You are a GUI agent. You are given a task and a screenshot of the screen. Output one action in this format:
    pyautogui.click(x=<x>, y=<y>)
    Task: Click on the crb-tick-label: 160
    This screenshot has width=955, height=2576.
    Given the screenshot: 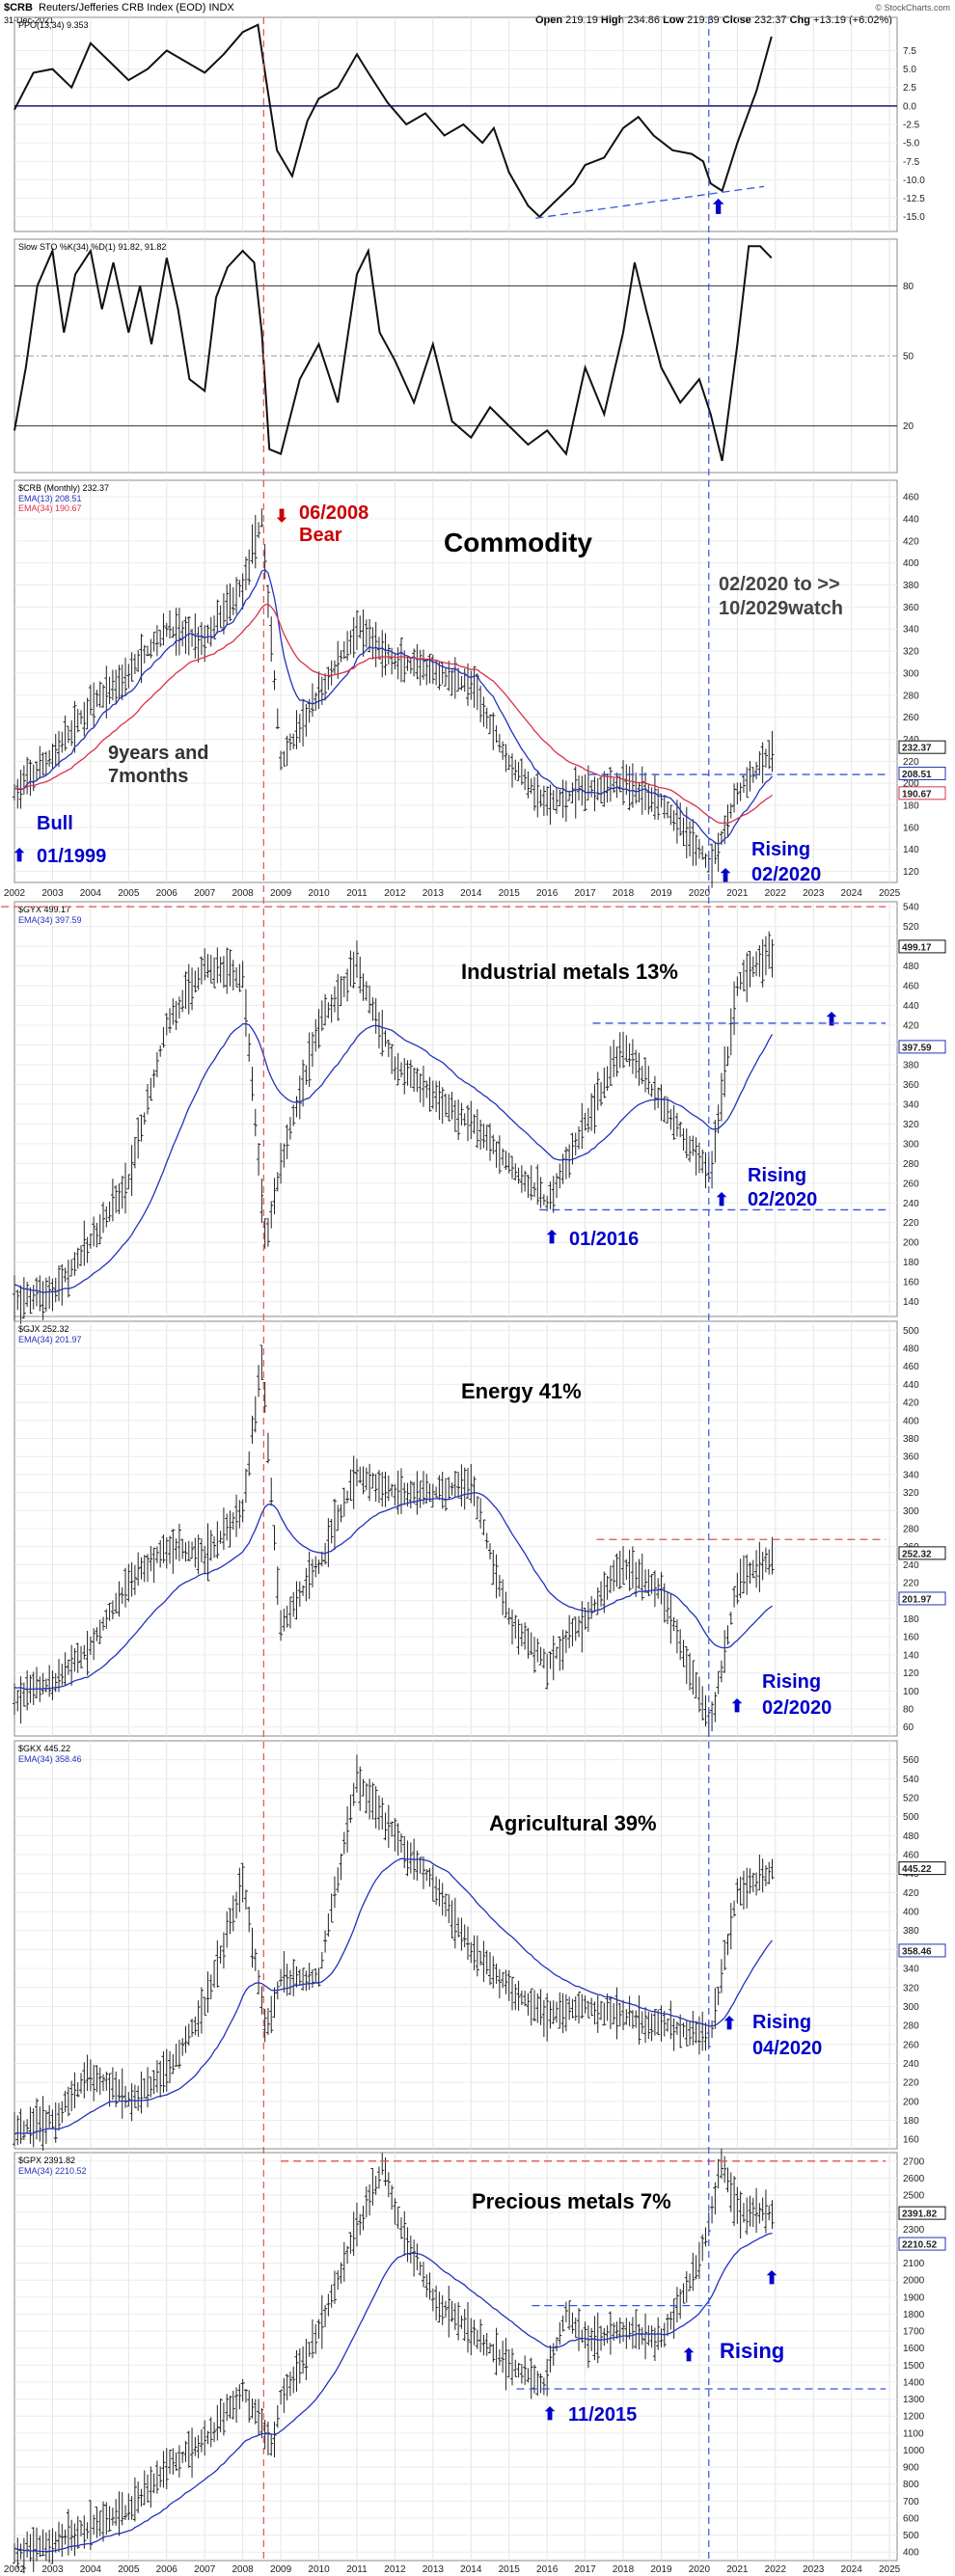 What is the action you would take?
    pyautogui.click(x=911, y=828)
    